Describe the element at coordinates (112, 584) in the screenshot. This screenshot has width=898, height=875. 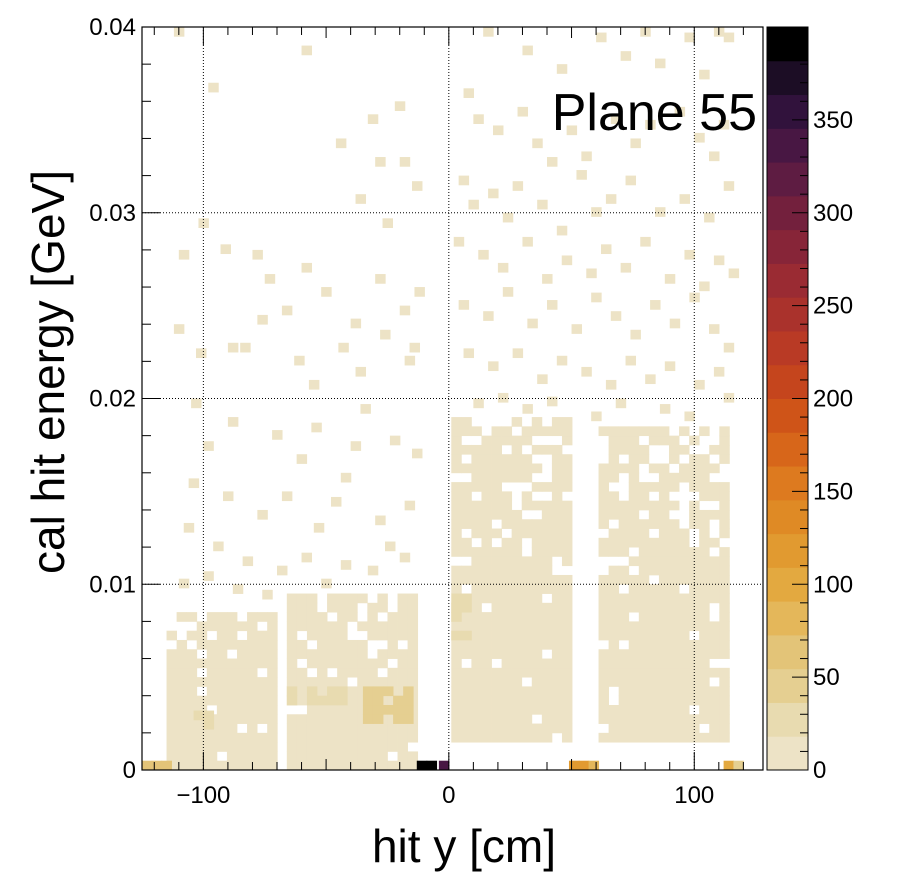
I see `y-tick-label: 0.01` at that location.